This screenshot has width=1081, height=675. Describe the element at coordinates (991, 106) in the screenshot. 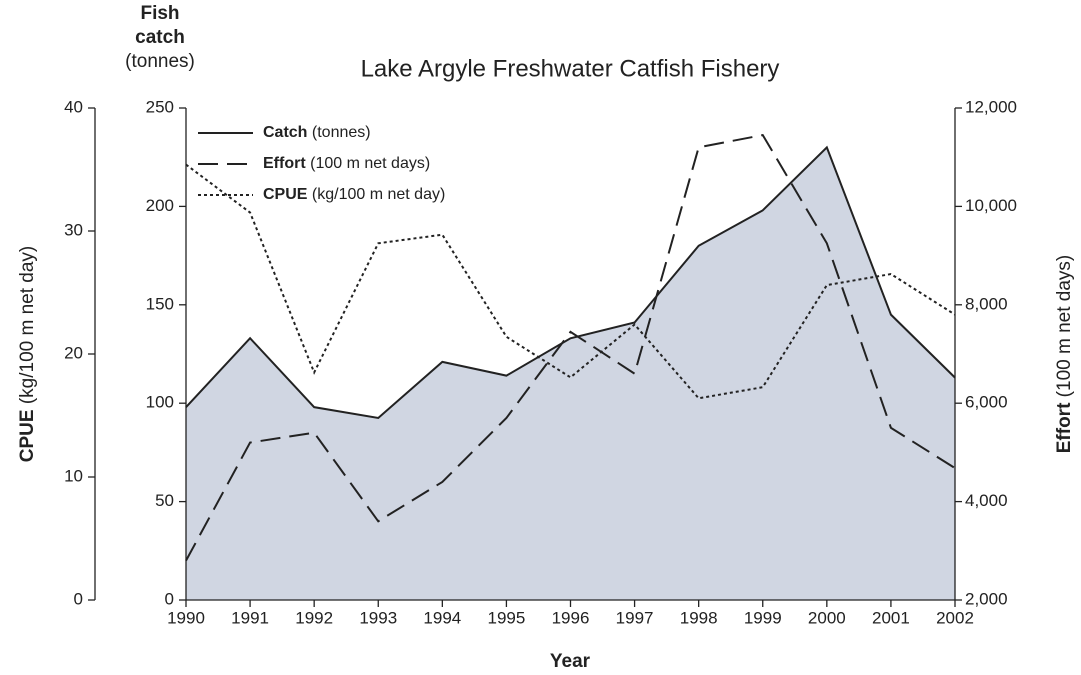

I see `y2-tick-label: 12,000` at that location.